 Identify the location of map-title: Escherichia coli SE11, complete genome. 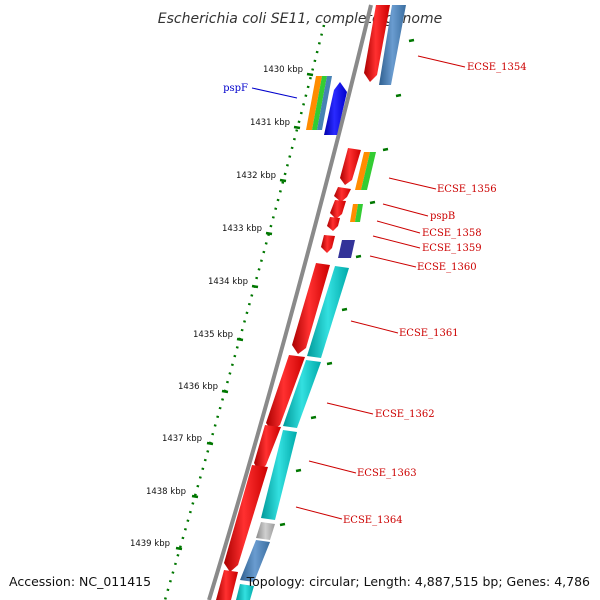
(300, 19).